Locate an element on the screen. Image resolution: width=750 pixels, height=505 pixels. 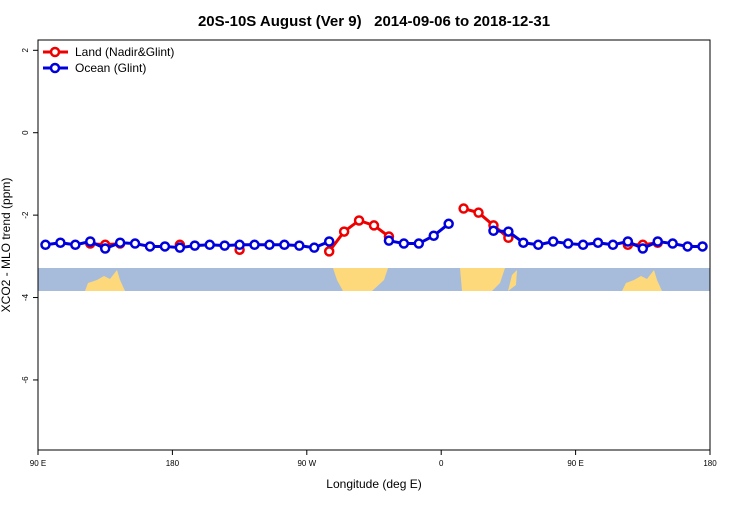
y-axis-label: XCO2 - MLO trend (ppm) is located at coordinates (6, 245).